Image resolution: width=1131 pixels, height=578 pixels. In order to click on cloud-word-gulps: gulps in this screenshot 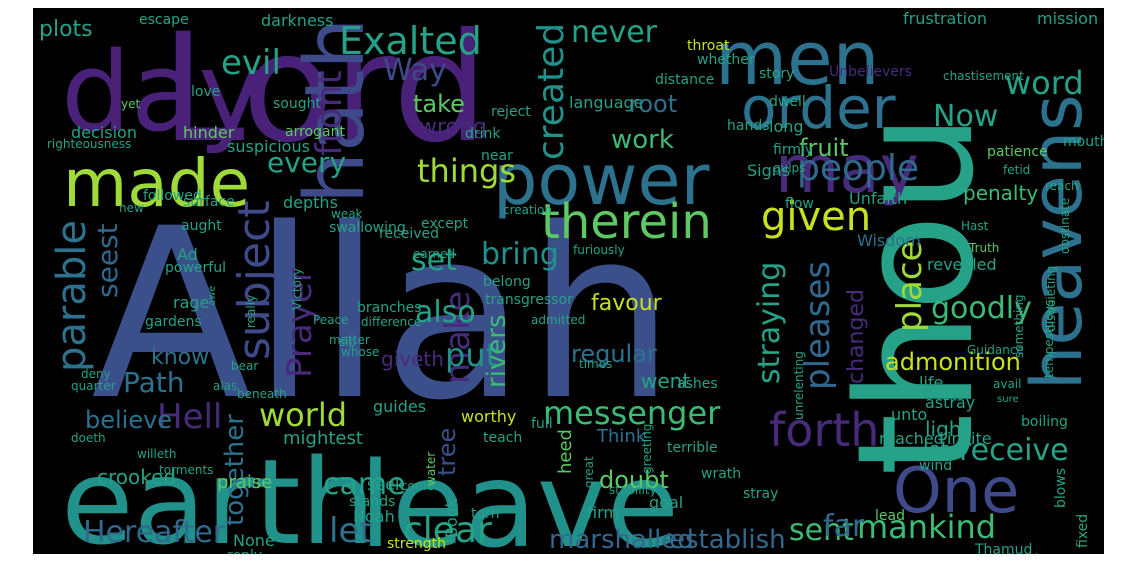, I will do `click(789, 168)`.